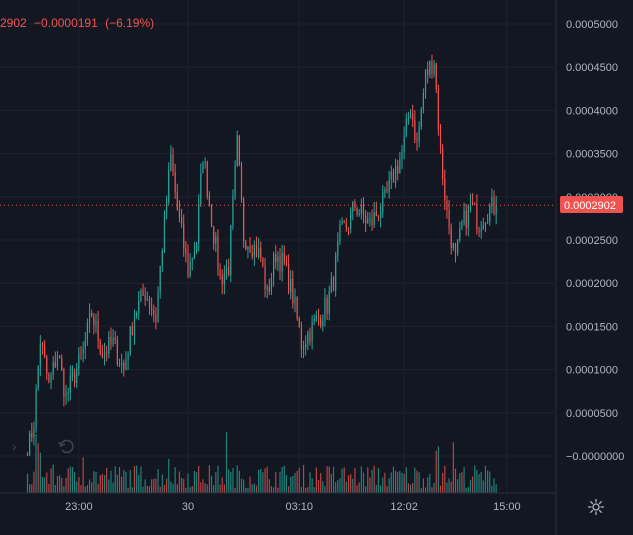  Describe the element at coordinates (278, 502) in the screenshot. I see `x-axis: 23:00 30 03:10 12:02 15:00` at that location.